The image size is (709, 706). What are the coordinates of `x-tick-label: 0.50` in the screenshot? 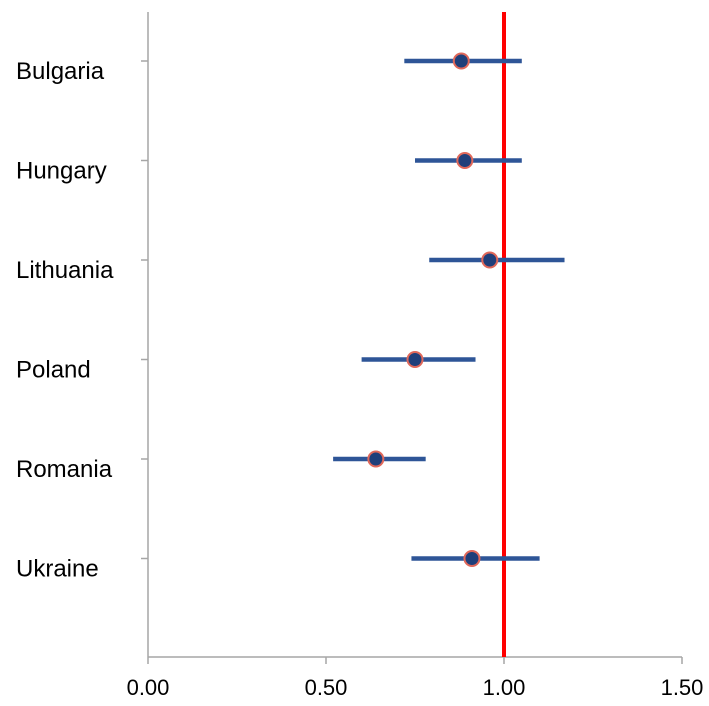 It's located at (326, 687).